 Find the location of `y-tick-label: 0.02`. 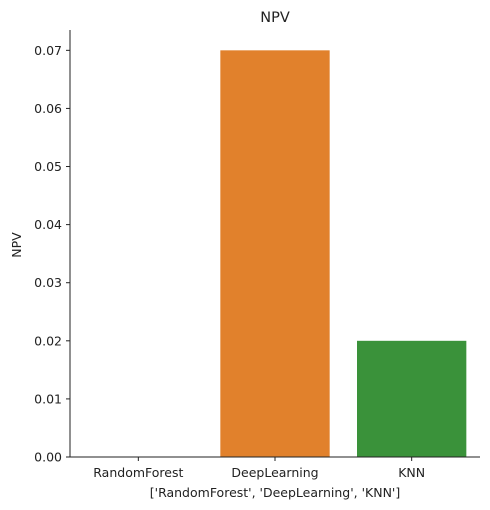

y-tick-label: 0.02 is located at coordinates (48, 340).